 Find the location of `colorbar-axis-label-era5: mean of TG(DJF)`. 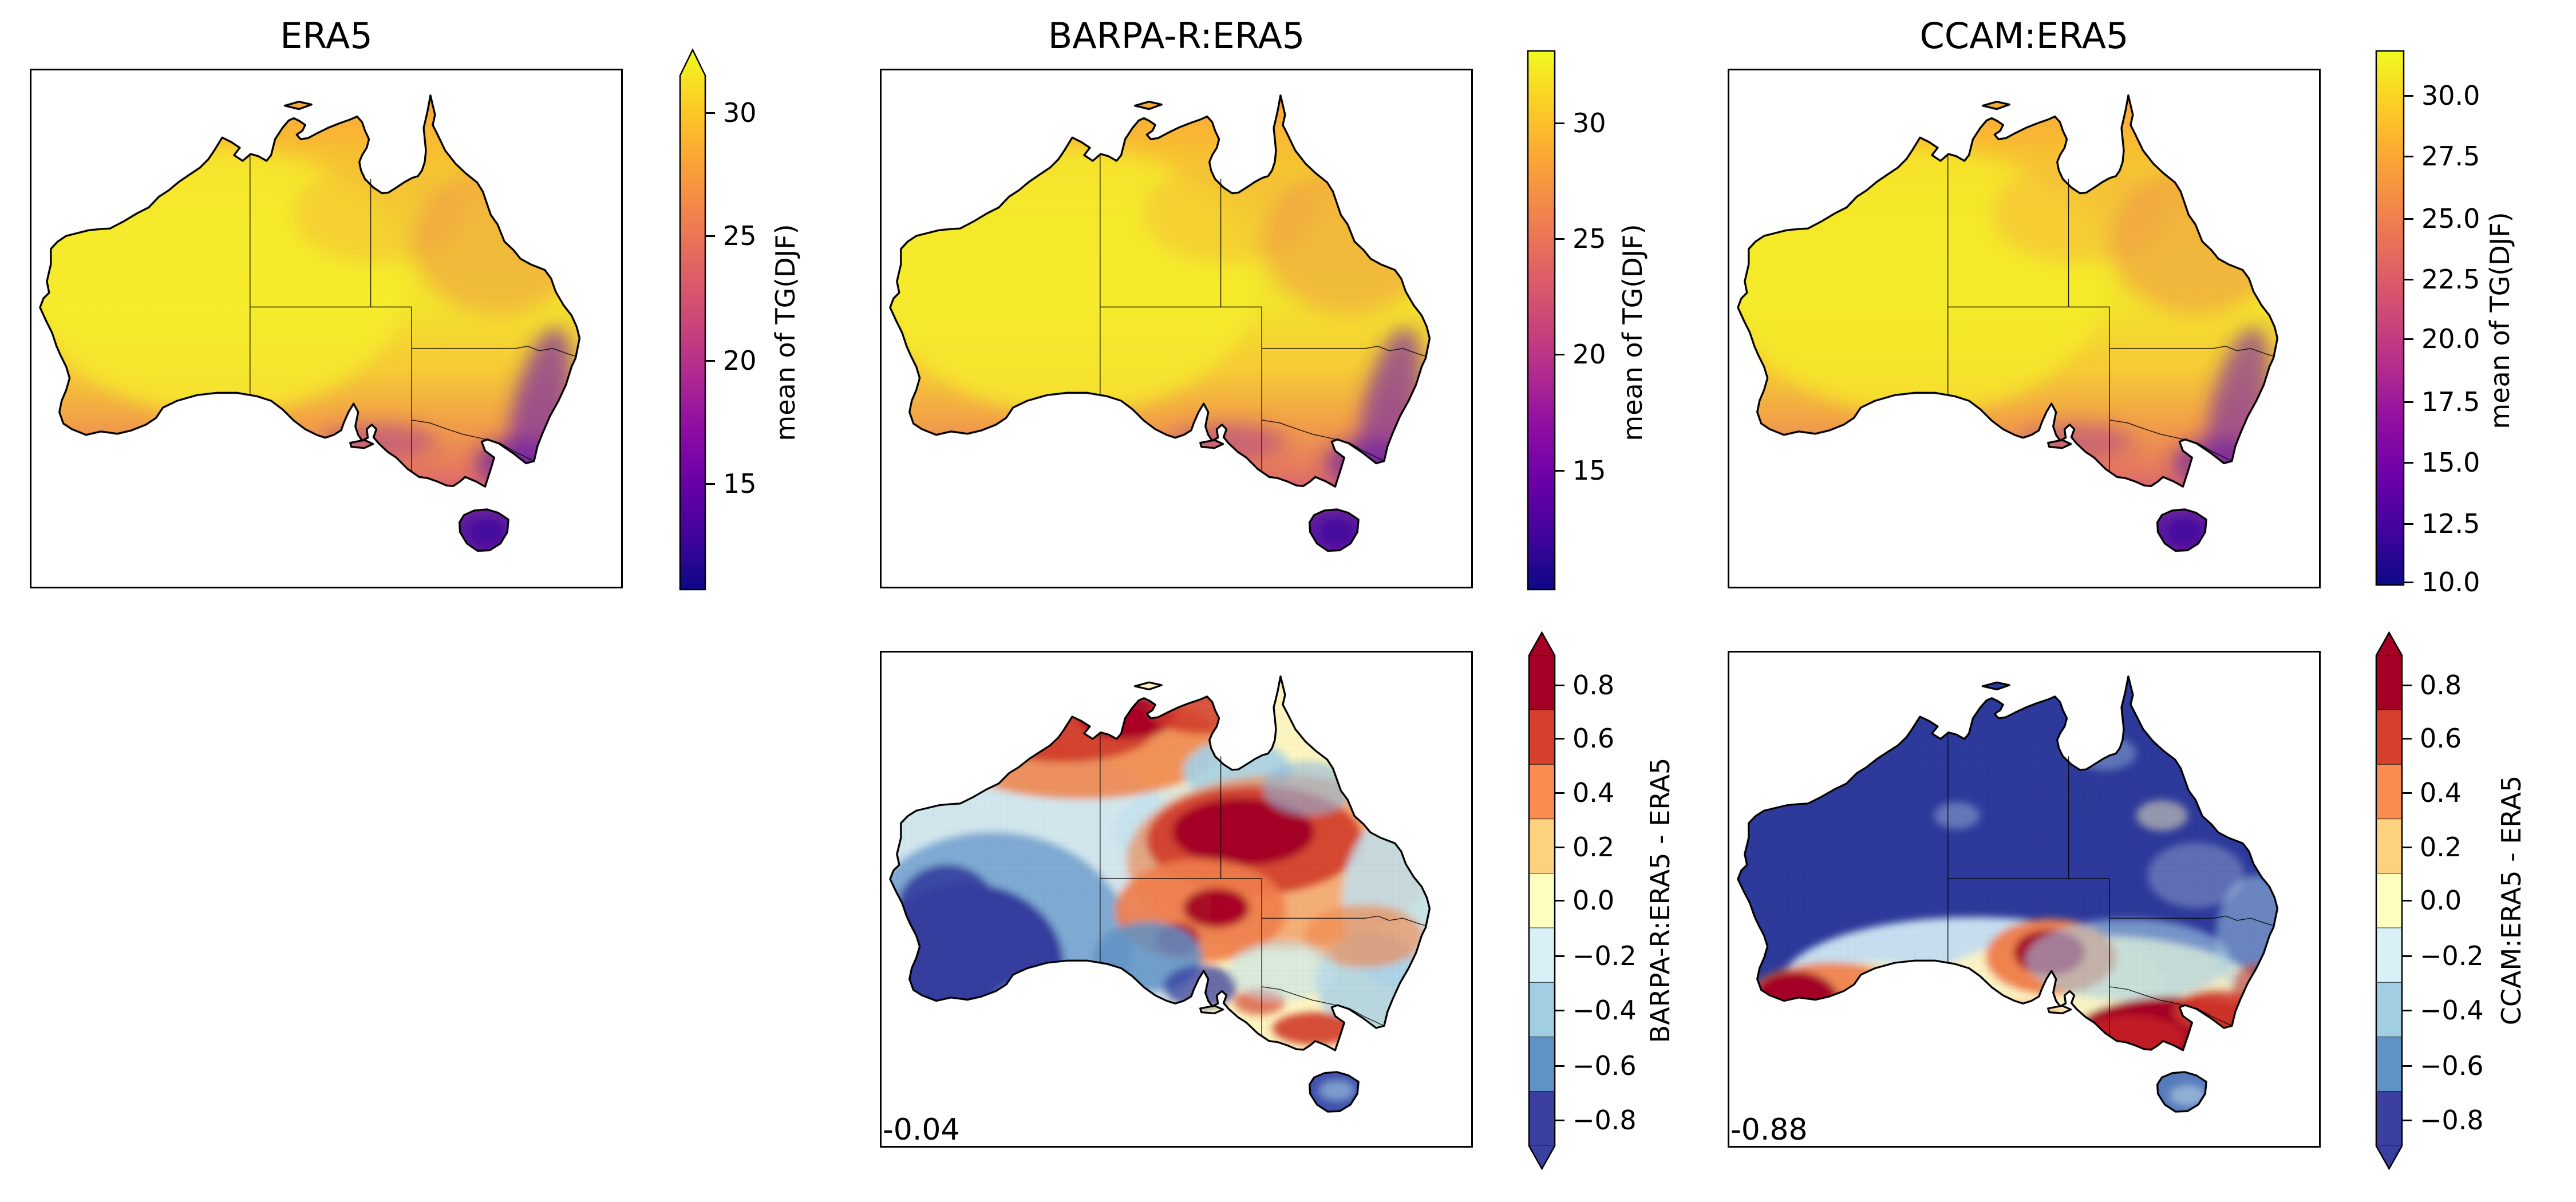

colorbar-axis-label-era5: mean of TG(DJF) is located at coordinates (785, 333).